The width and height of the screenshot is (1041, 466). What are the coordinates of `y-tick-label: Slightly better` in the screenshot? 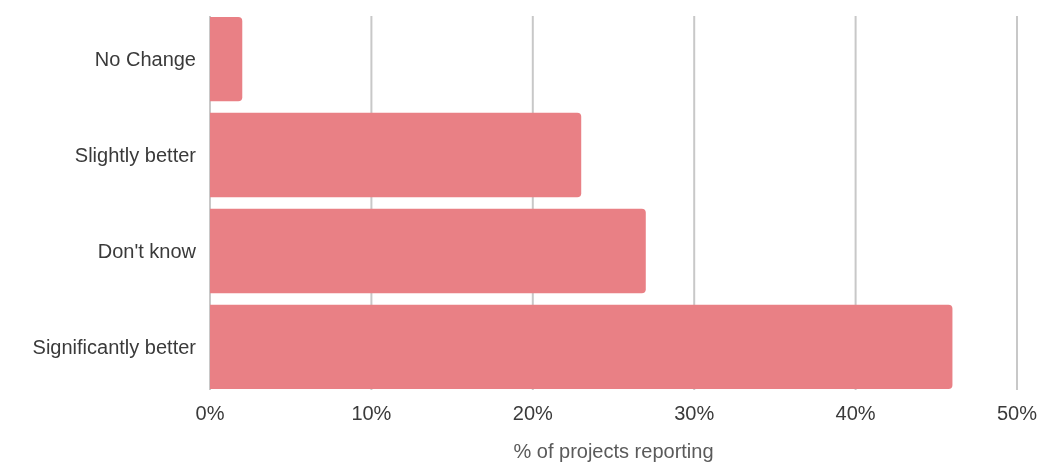 It's located at (135, 155).